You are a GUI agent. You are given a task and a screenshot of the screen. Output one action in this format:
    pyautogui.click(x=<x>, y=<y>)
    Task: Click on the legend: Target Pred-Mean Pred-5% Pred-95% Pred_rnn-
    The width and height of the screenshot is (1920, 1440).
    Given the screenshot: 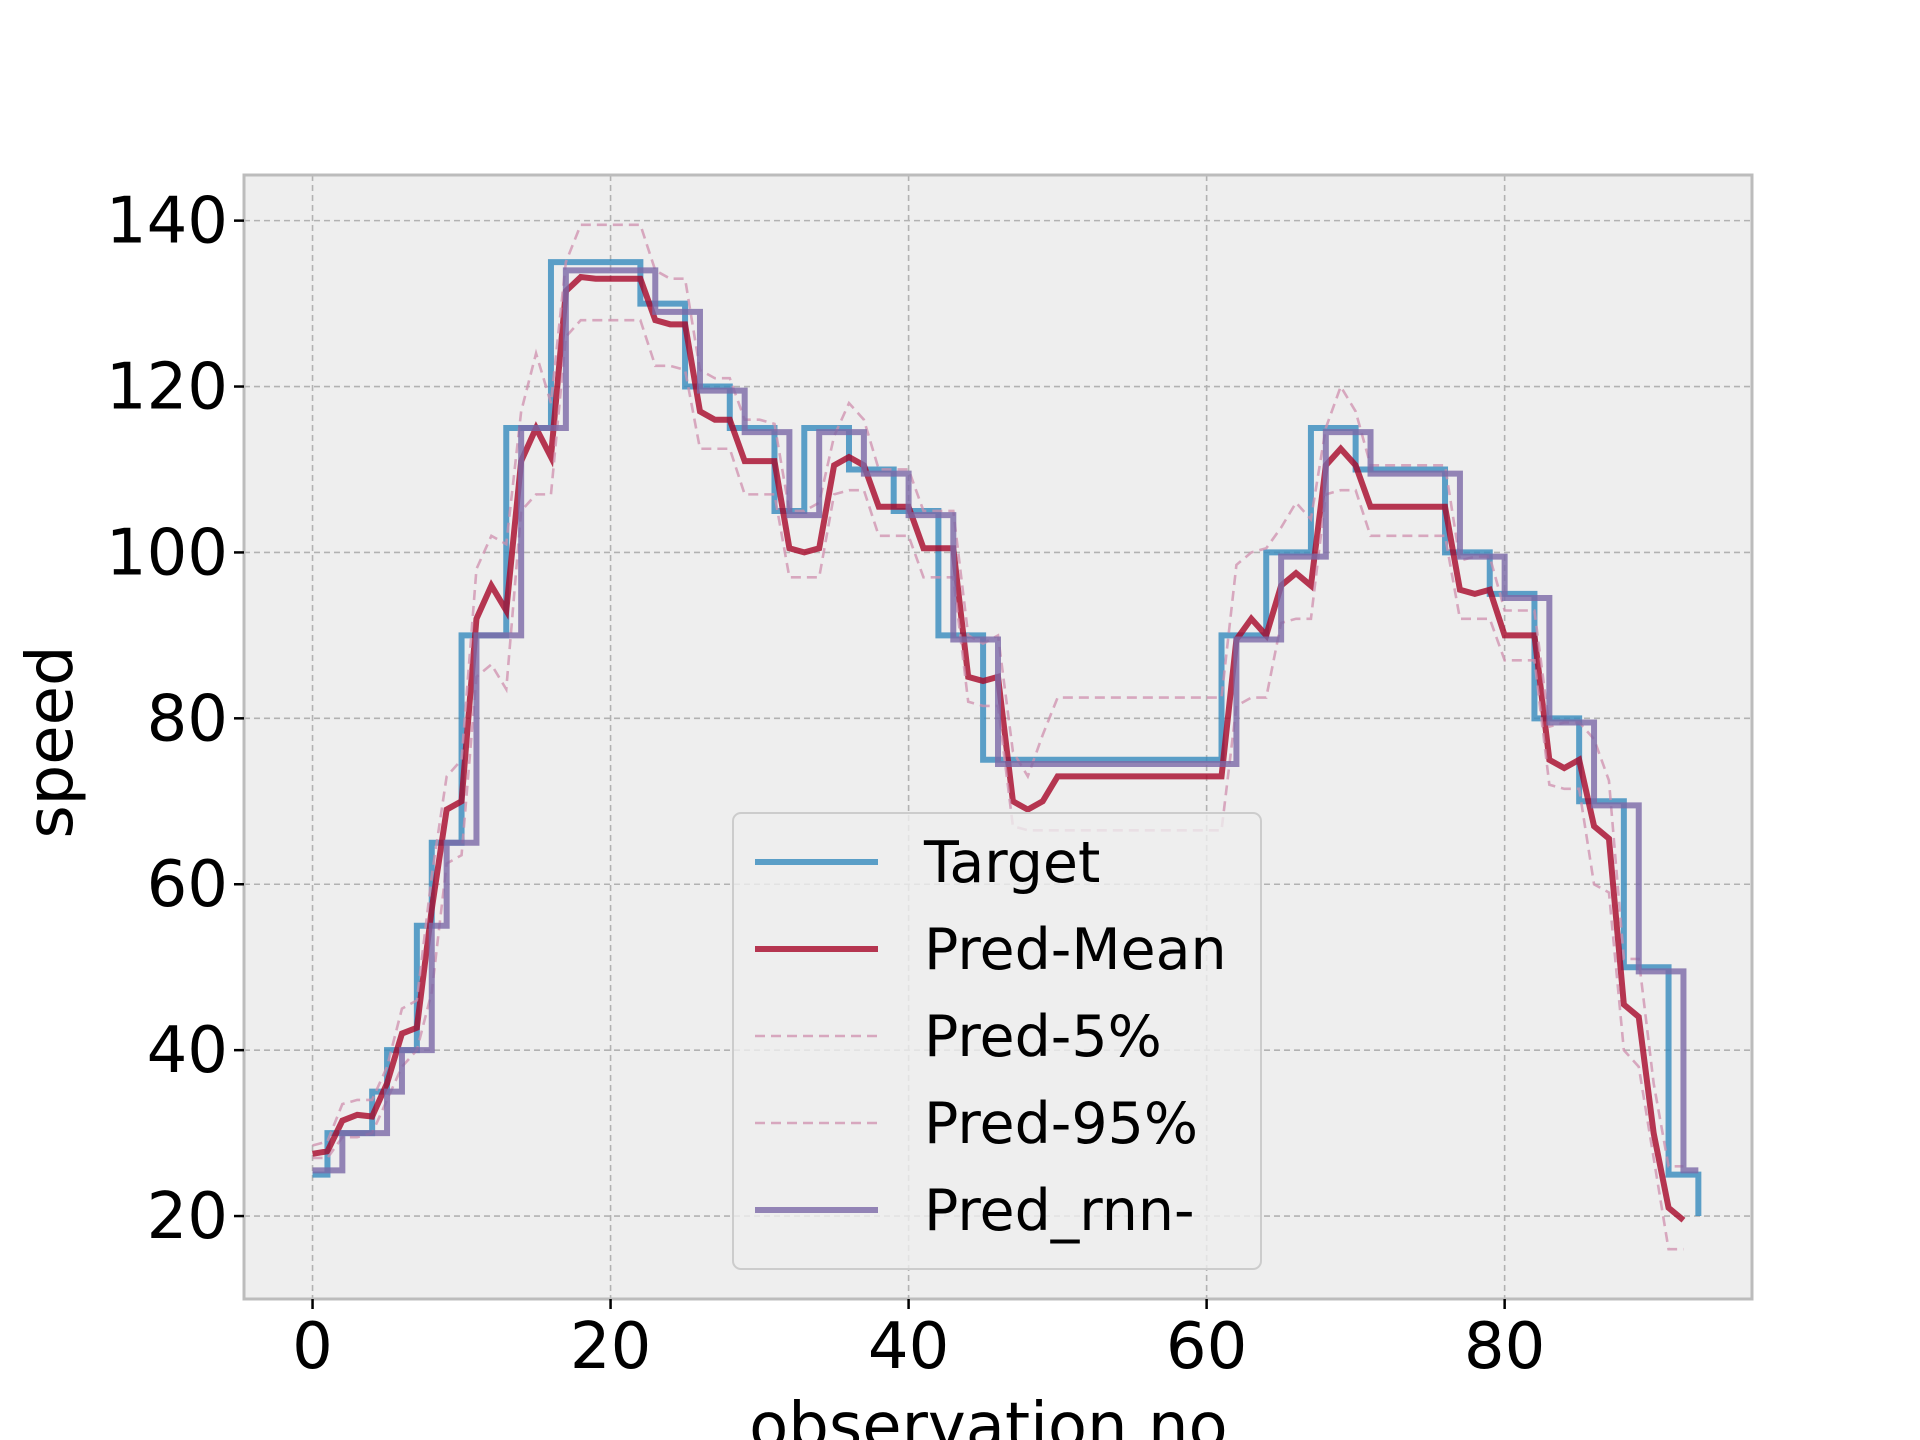 What is the action you would take?
    pyautogui.click(x=997, y=1041)
    